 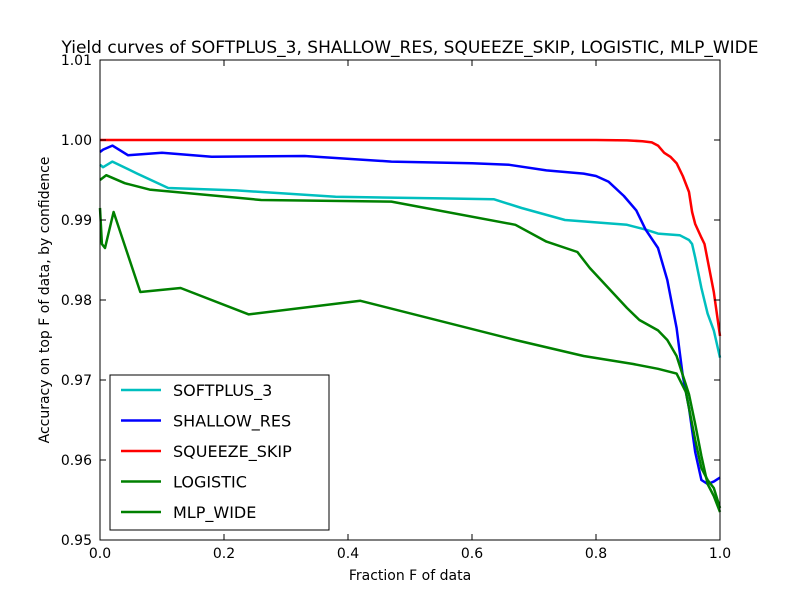 What do you see at coordinates (76, 61) in the screenshot?
I see `y-tick-label: 1.01` at bounding box center [76, 61].